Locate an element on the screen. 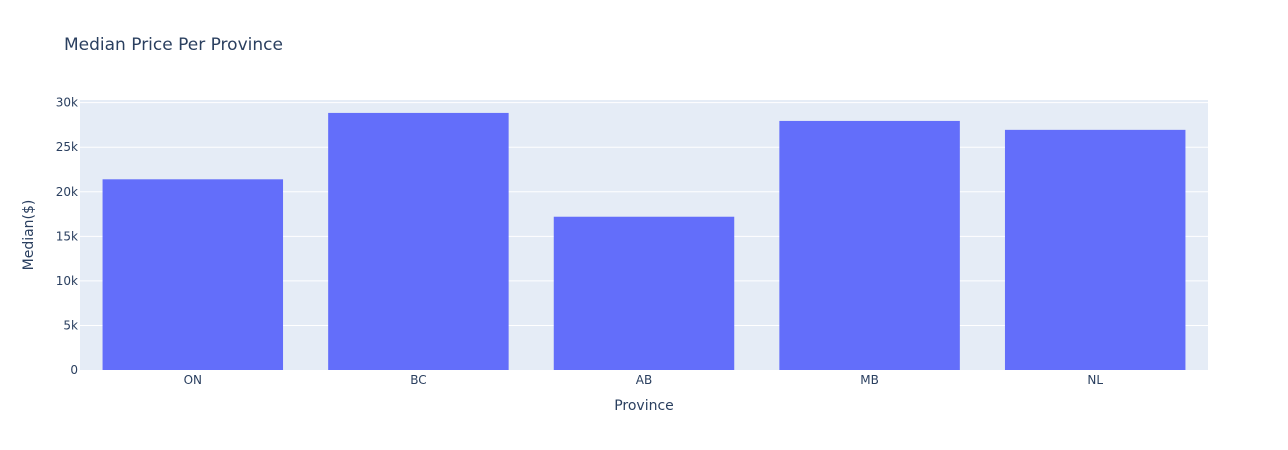  bar-mb is located at coordinates (869, 245).